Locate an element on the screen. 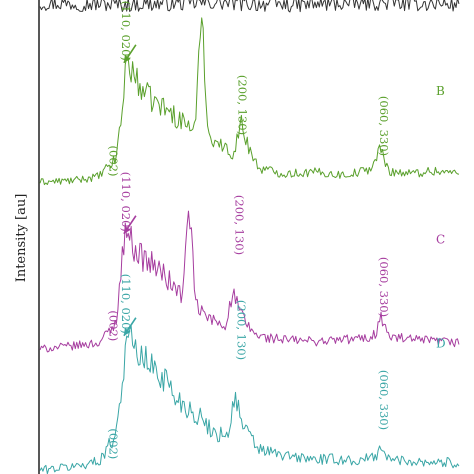 The width and height of the screenshot is (474, 474). series-top is located at coordinates (249, 6).